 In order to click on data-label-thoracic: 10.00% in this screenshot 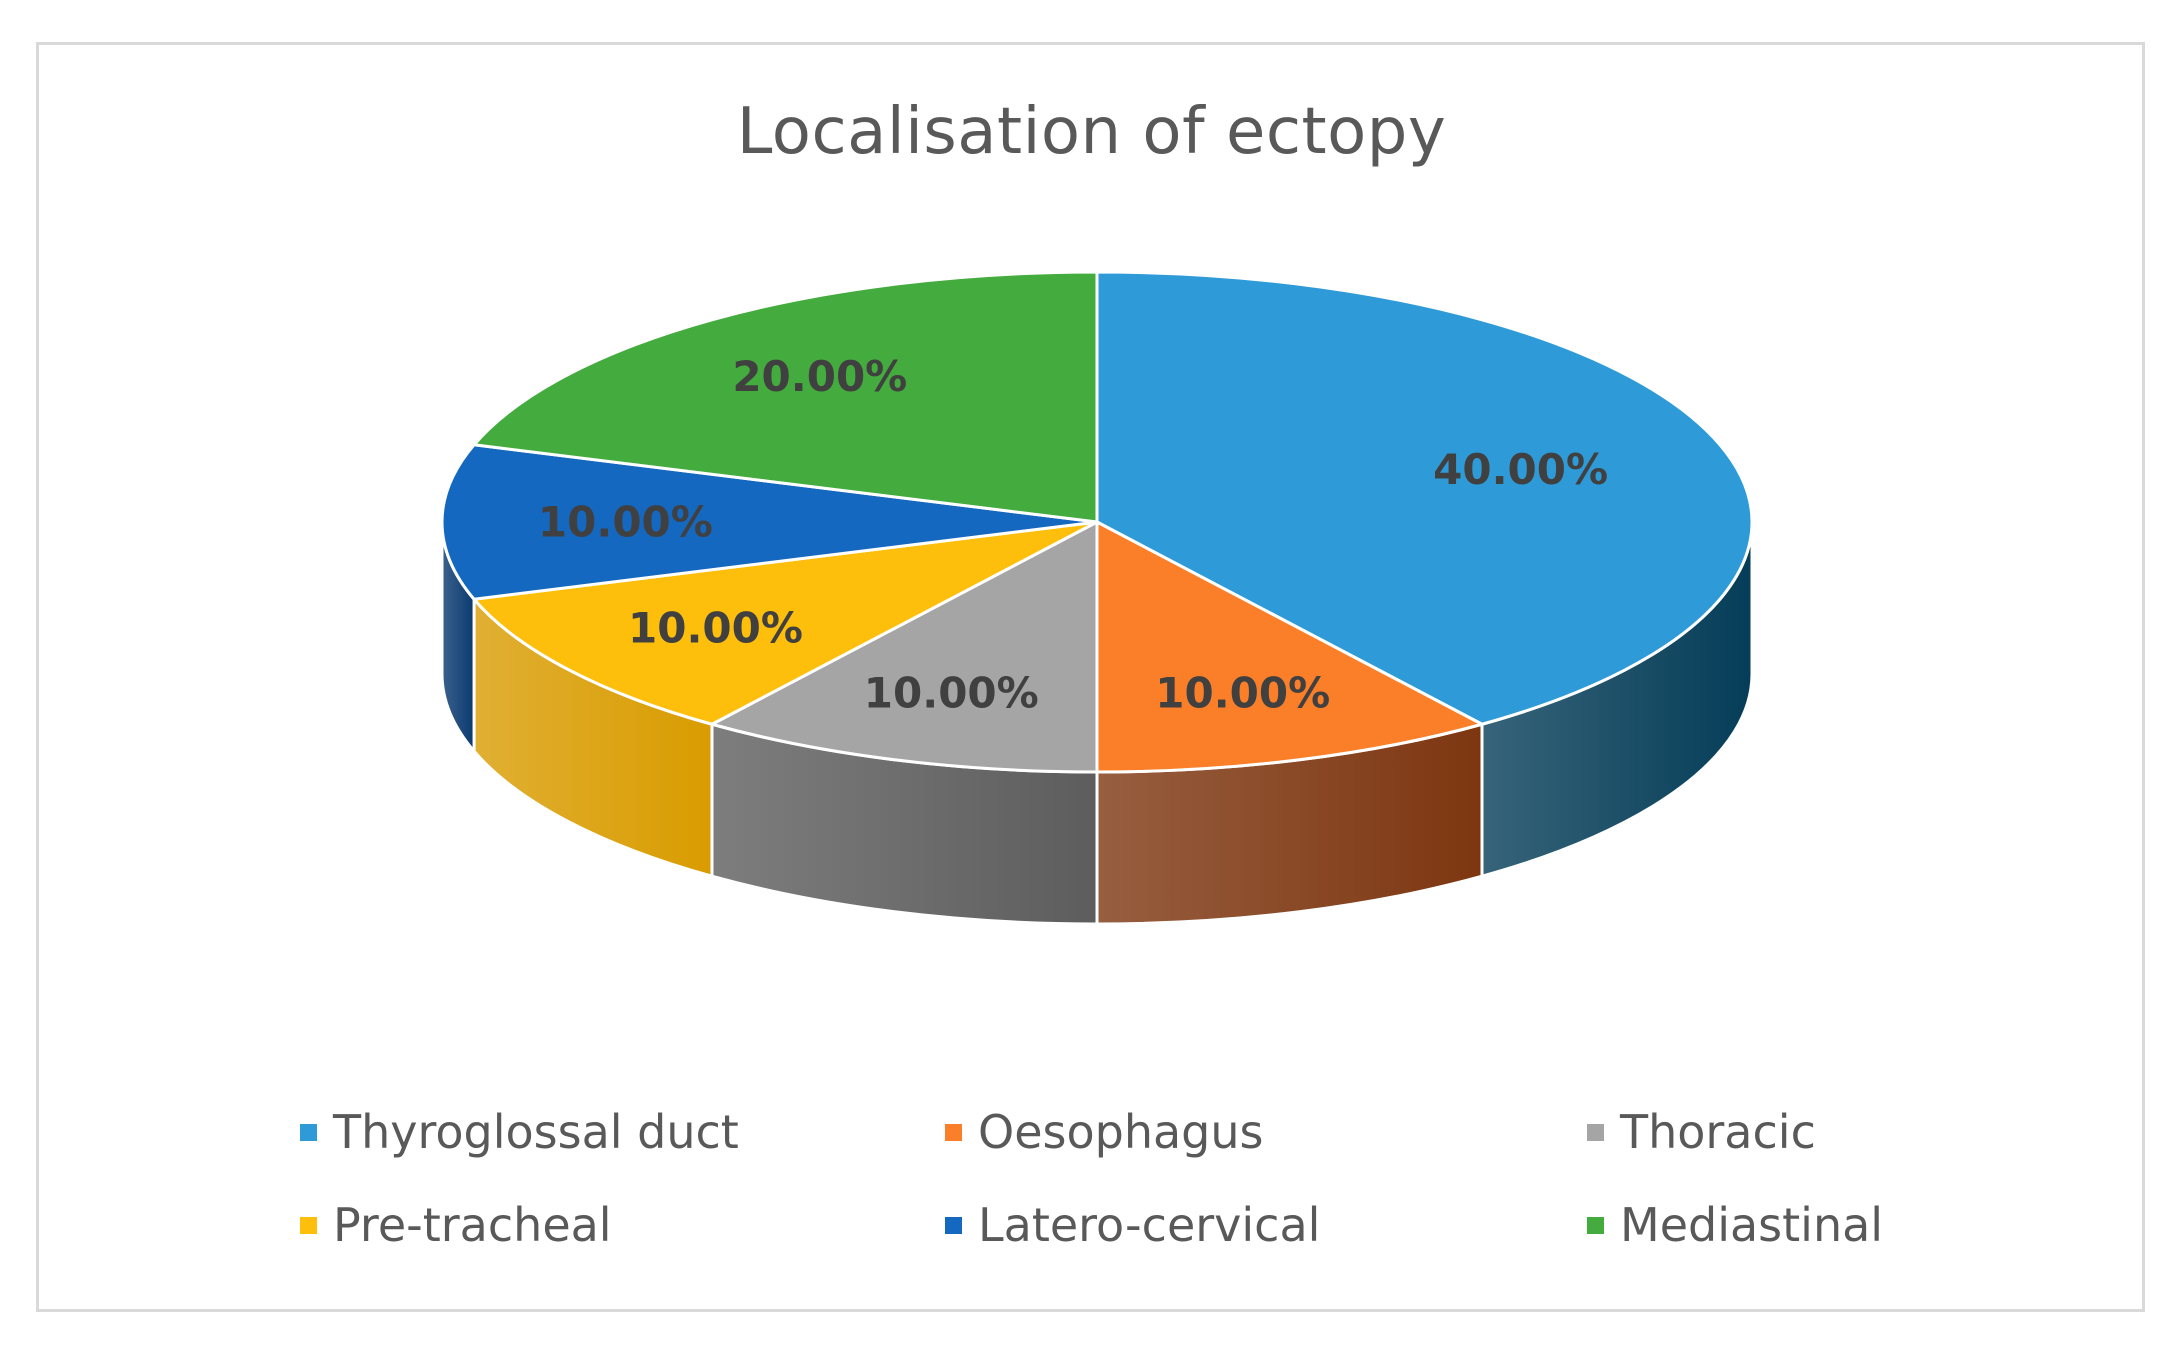, I will do `click(951, 693)`.